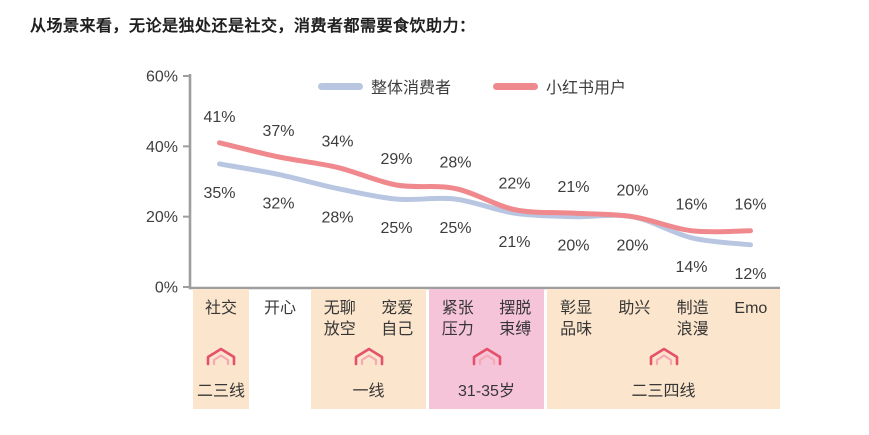  What do you see at coordinates (516, 86) in the screenshot?
I see `legend-swatch-red` at bounding box center [516, 86].